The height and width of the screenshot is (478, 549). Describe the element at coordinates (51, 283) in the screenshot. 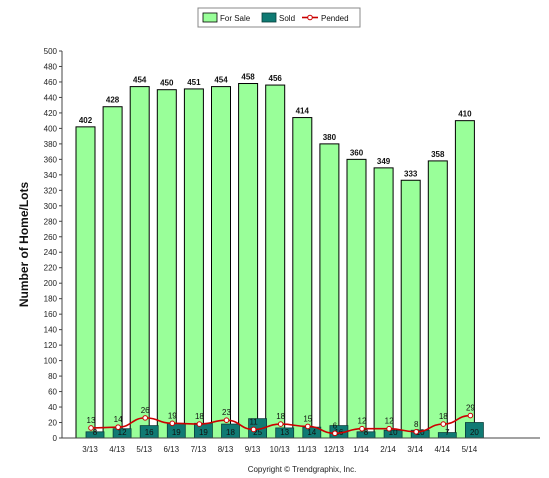

I see `y-tick-label: 200` at that location.